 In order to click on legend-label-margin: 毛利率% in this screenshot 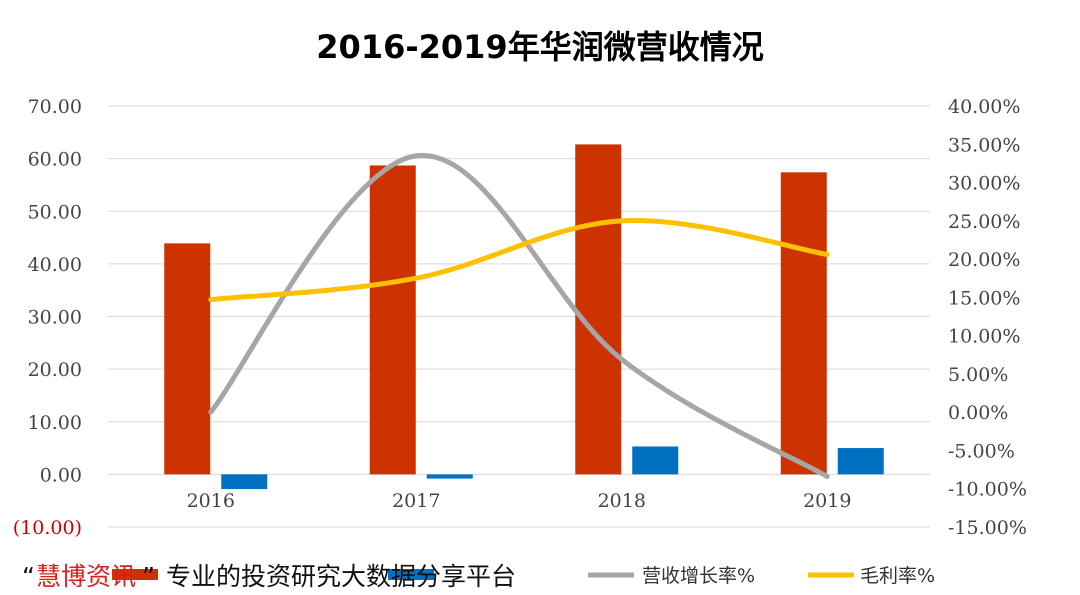, I will do `click(897, 576)`.